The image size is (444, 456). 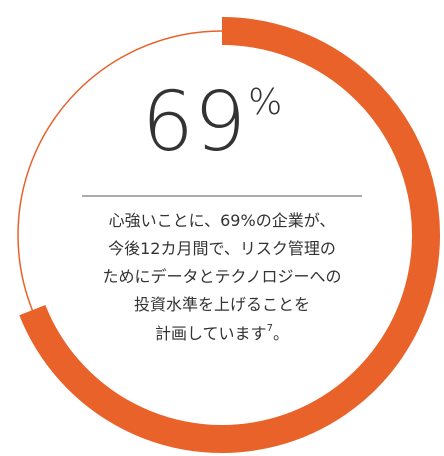 What do you see at coordinates (221, 276) in the screenshot?
I see `caption-line: ためにデータとテクノロジーへの` at bounding box center [221, 276].